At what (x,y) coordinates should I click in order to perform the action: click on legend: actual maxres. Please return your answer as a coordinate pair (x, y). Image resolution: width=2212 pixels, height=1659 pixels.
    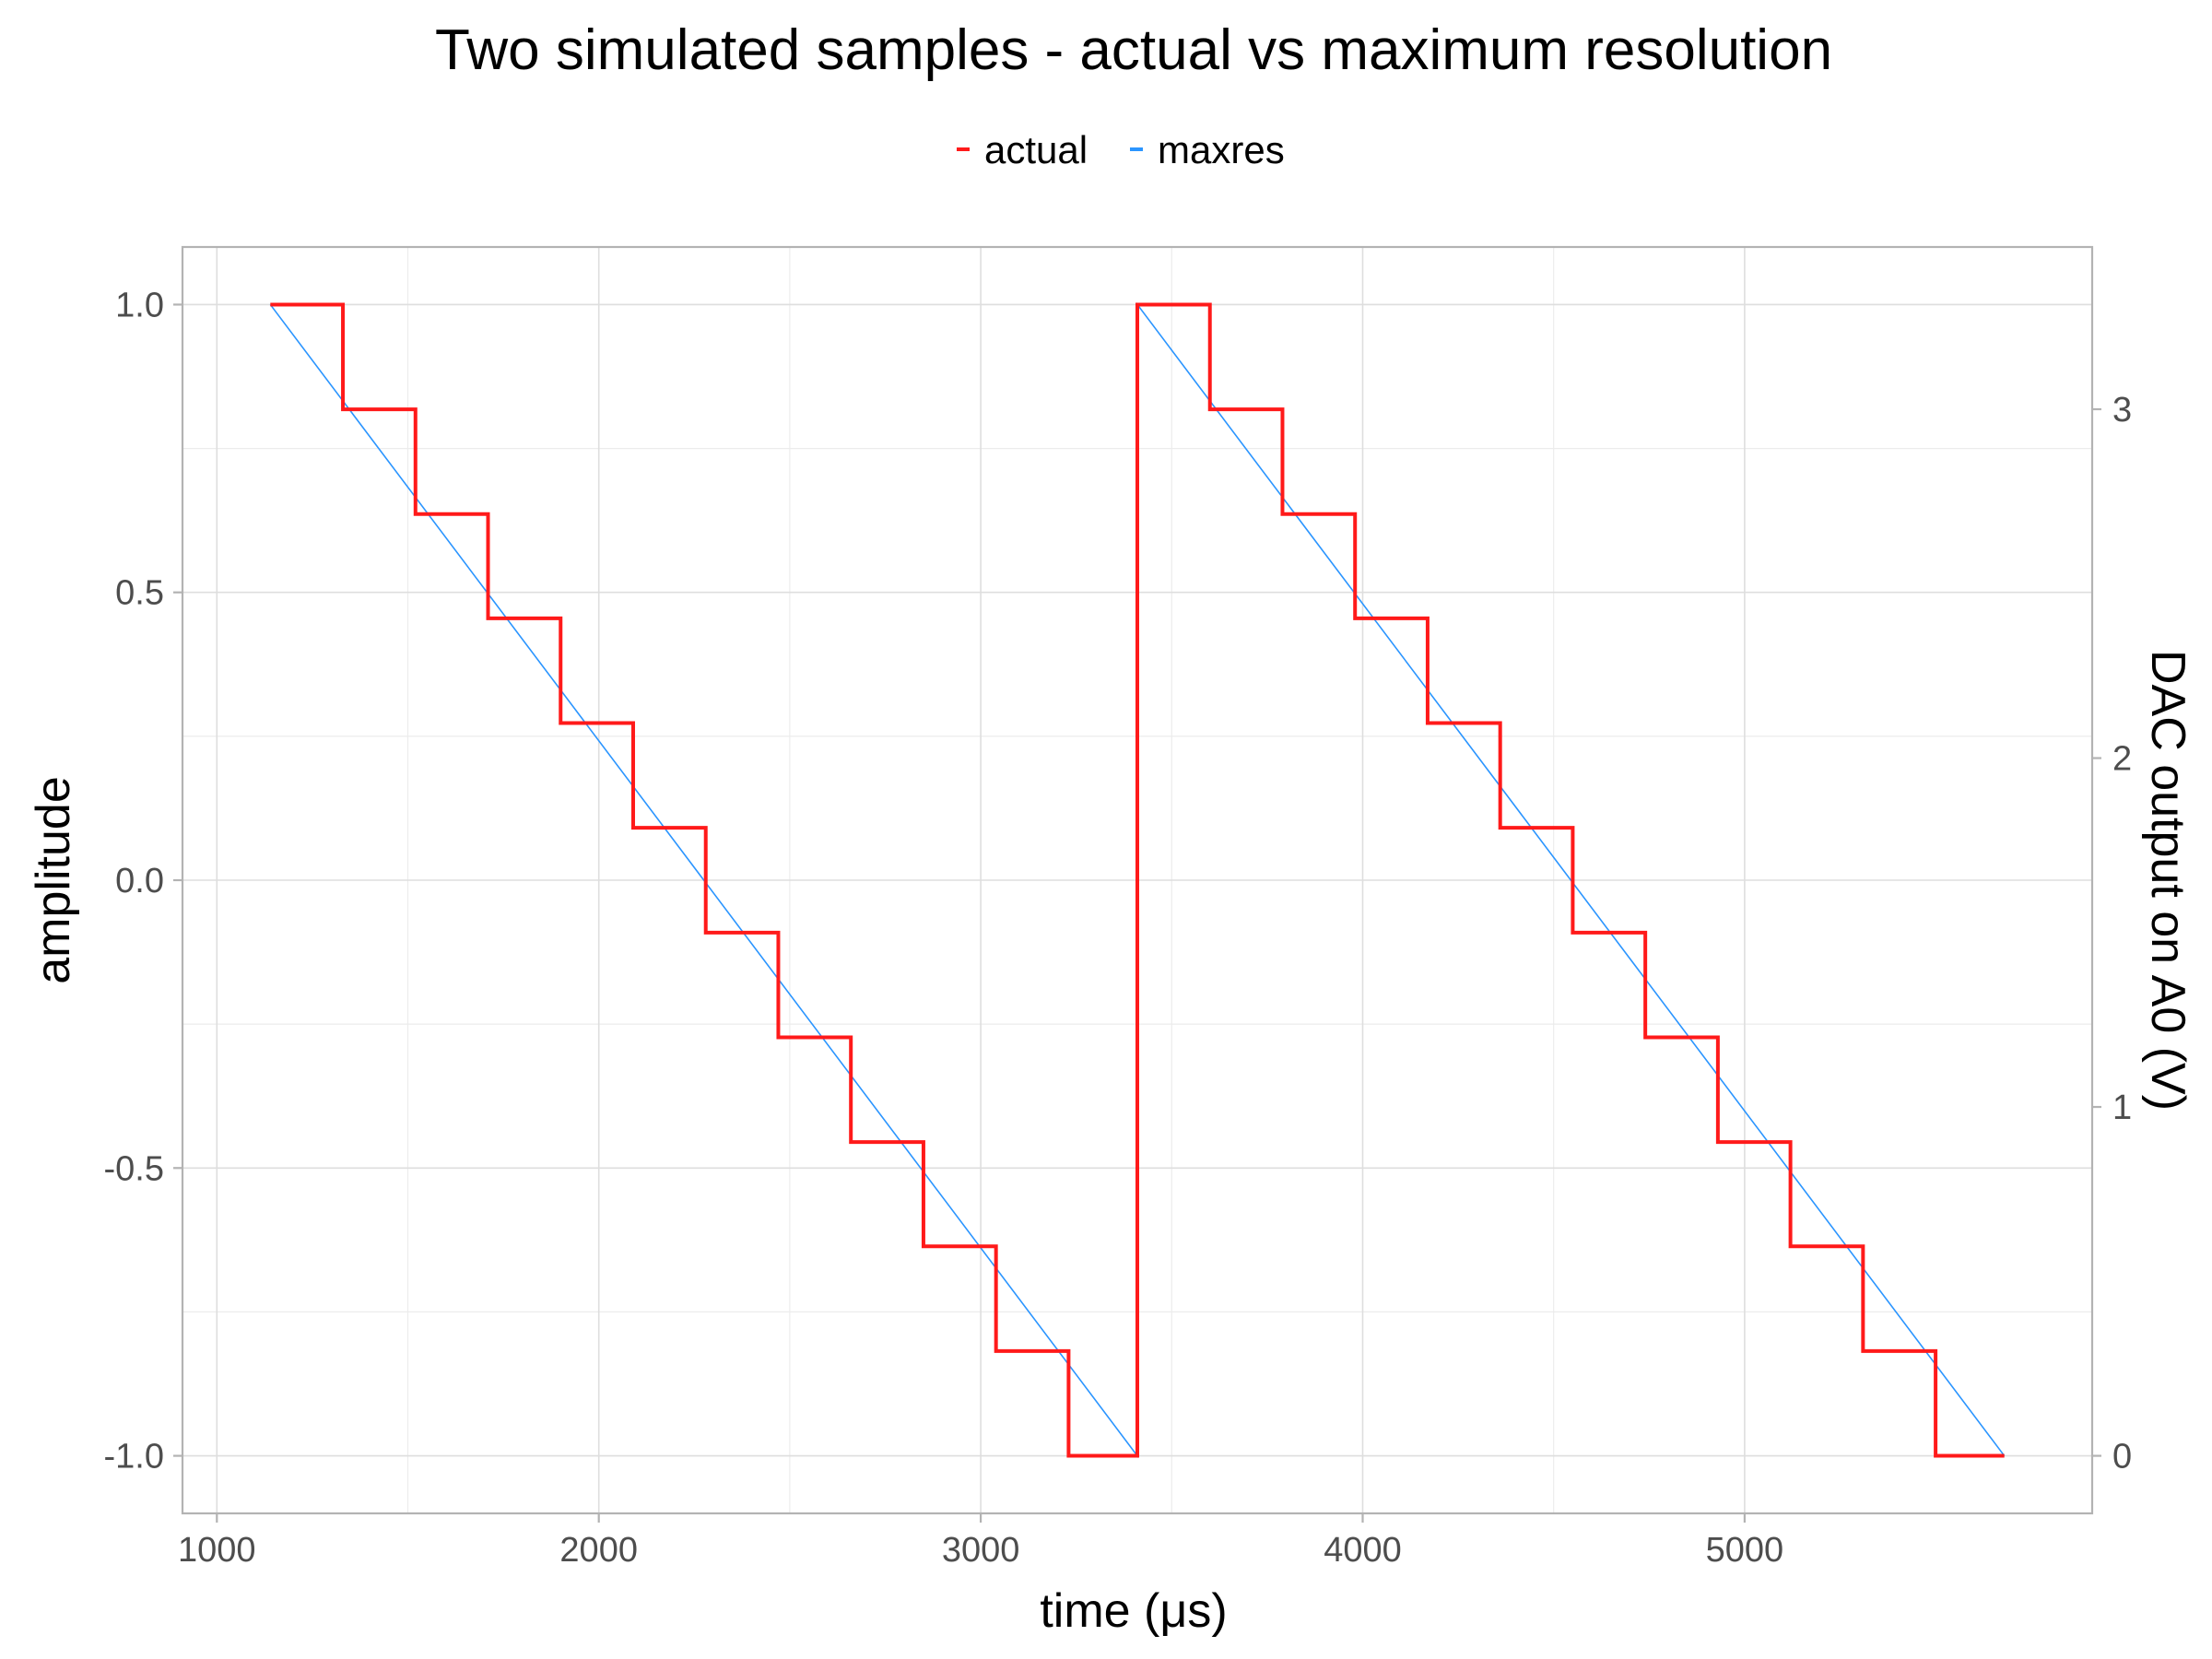
    Looking at the image, I should click on (1121, 149).